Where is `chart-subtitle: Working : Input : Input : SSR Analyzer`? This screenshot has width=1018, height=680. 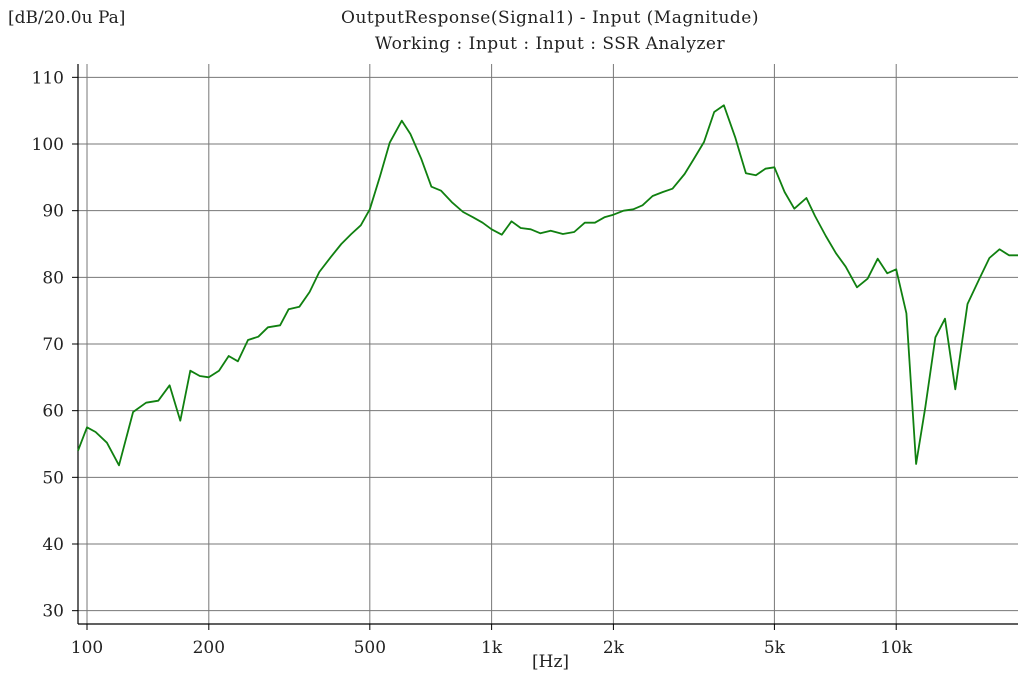 chart-subtitle: Working : Input : Input : SSR Analyzer is located at coordinates (550, 44).